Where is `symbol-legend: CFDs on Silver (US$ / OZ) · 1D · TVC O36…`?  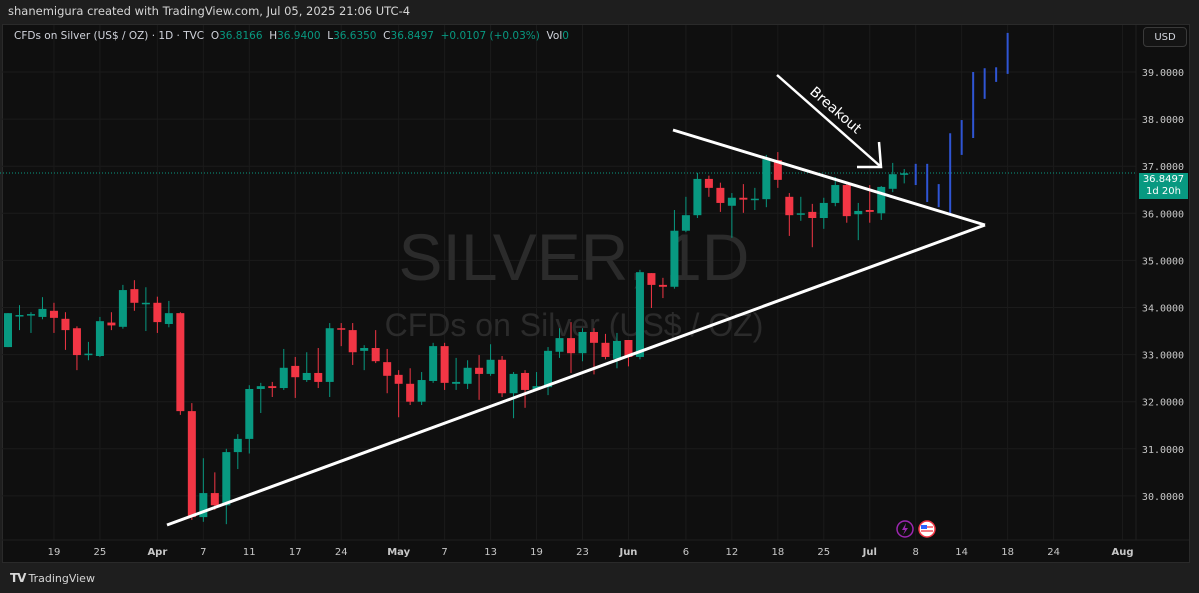
symbol-legend: CFDs on Silver (US$ / OZ) · 1D · TVC O36… is located at coordinates (291, 36).